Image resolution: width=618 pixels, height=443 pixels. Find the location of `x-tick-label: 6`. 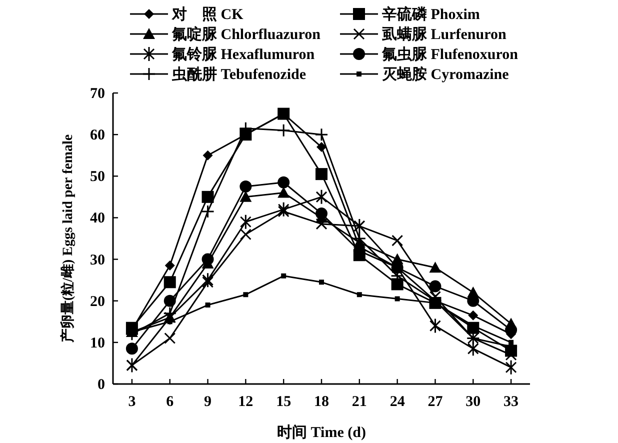

x-tick-label: 6 is located at coordinates (170, 402).